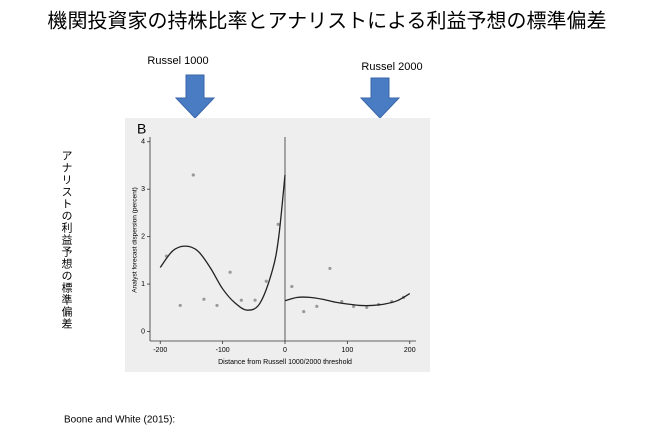 This screenshot has width=654, height=440. I want to click on y-axis-label: Analyst forecast dispersion (percent), so click(135, 240).